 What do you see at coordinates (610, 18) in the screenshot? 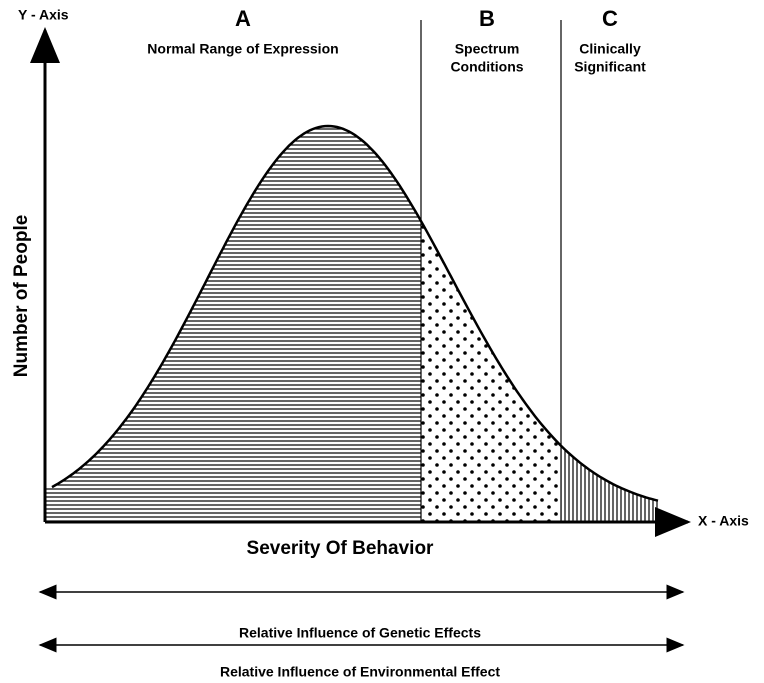
I see `region-letter: C` at bounding box center [610, 18].